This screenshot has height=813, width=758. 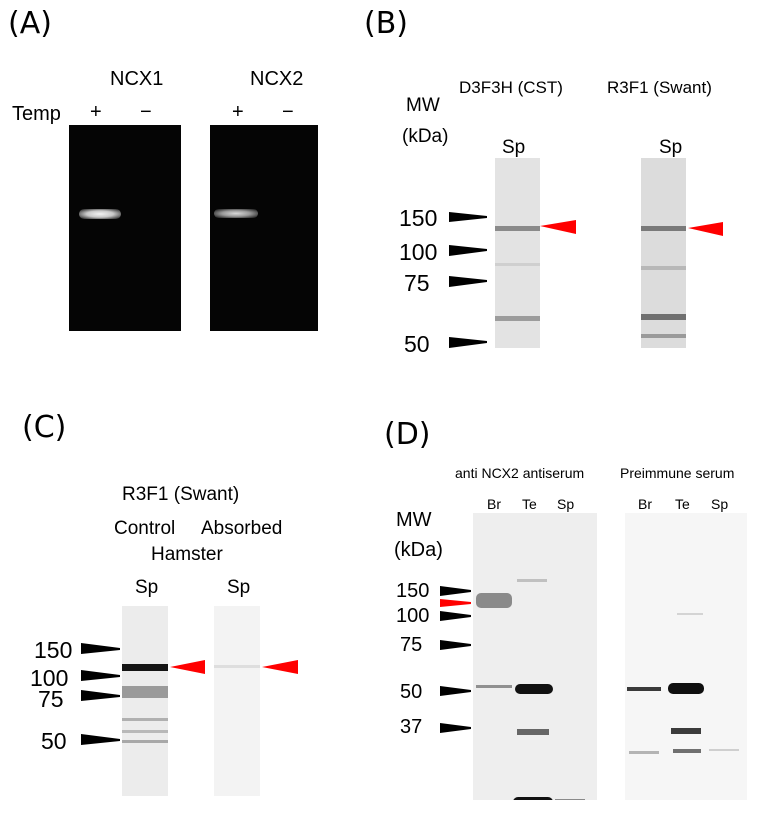 What do you see at coordinates (418, 550) in the screenshot?
I see `kda-label-d: (kDa)` at bounding box center [418, 550].